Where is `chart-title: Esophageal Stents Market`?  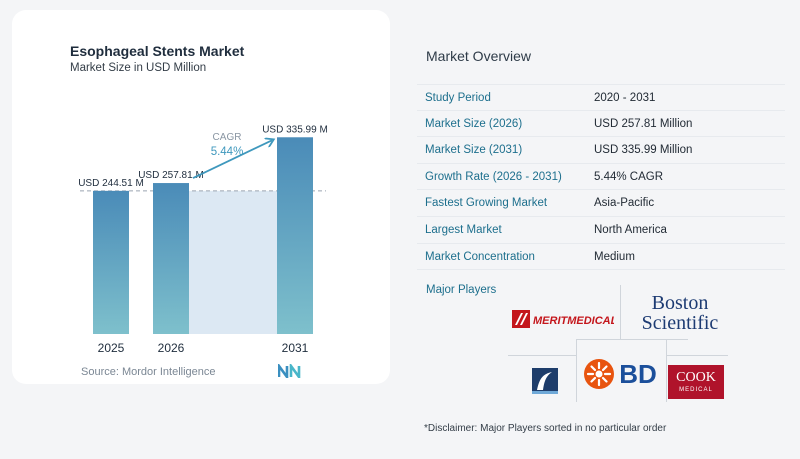 chart-title: Esophageal Stents Market is located at coordinates (157, 51).